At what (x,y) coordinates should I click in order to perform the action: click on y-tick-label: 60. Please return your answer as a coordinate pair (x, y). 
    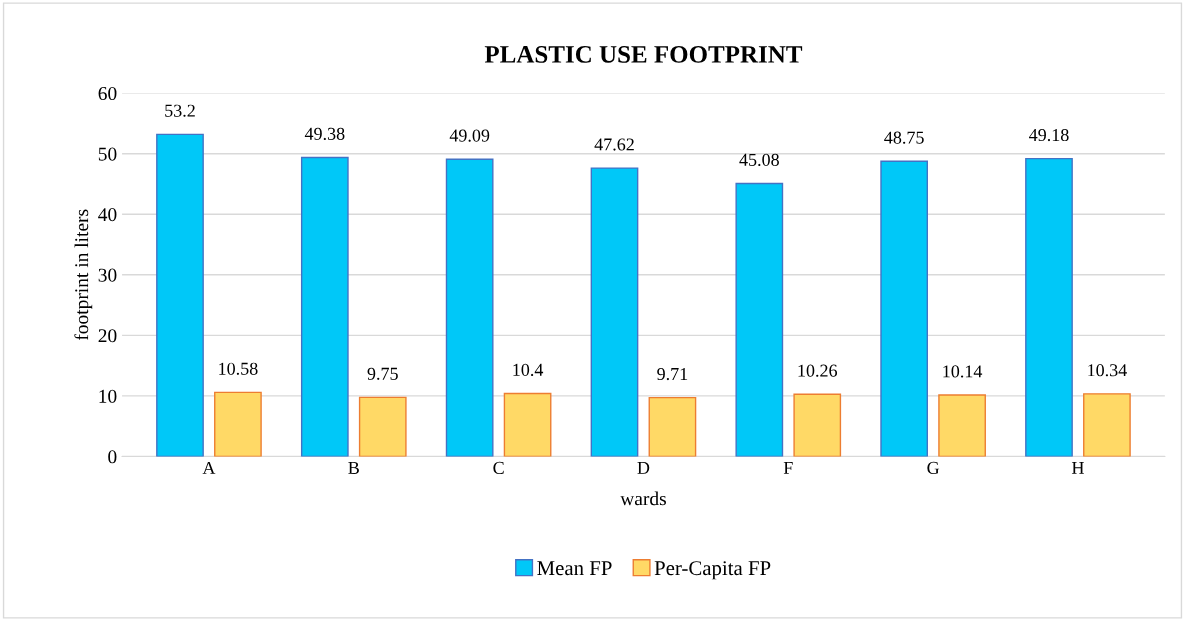
    Looking at the image, I should click on (107, 93).